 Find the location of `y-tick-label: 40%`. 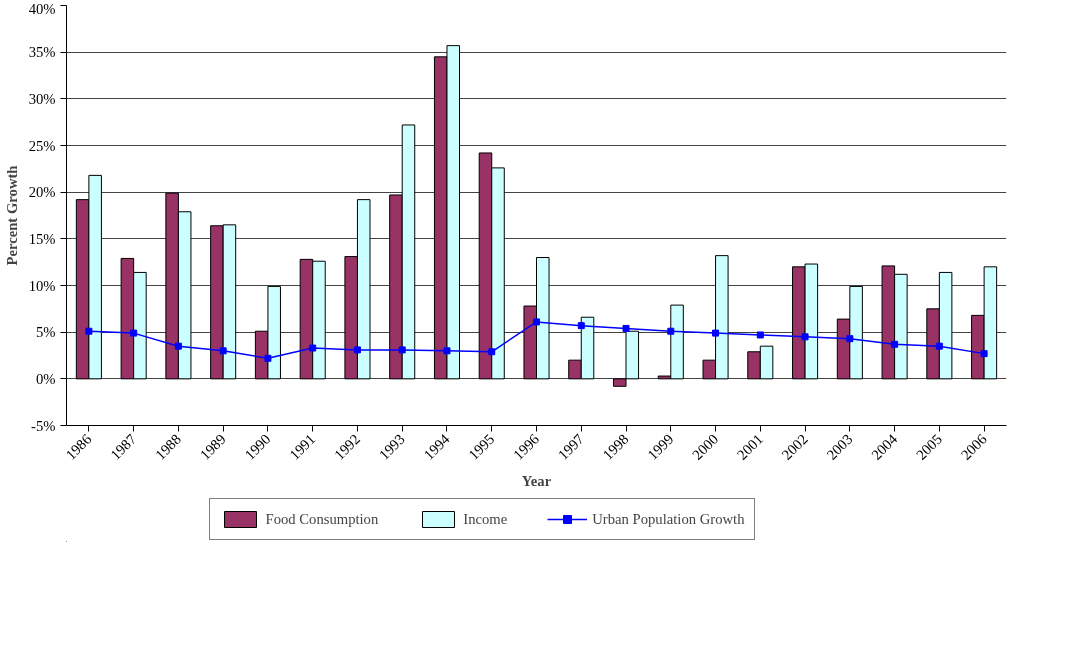

y-tick-label: 40% is located at coordinates (42, 8).